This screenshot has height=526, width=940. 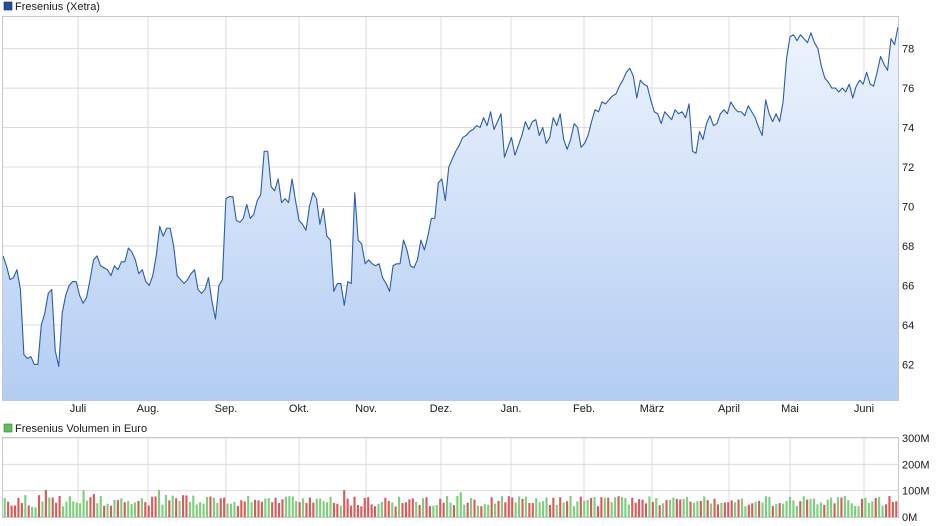 What do you see at coordinates (909, 518) in the screenshot?
I see `volume-y-tick-label: 0M` at bounding box center [909, 518].